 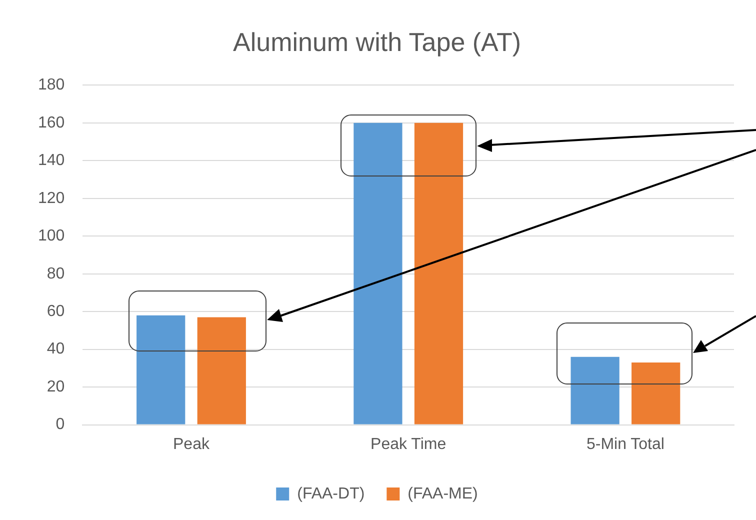 What do you see at coordinates (55, 349) in the screenshot?
I see `y-tick-label: 40` at bounding box center [55, 349].